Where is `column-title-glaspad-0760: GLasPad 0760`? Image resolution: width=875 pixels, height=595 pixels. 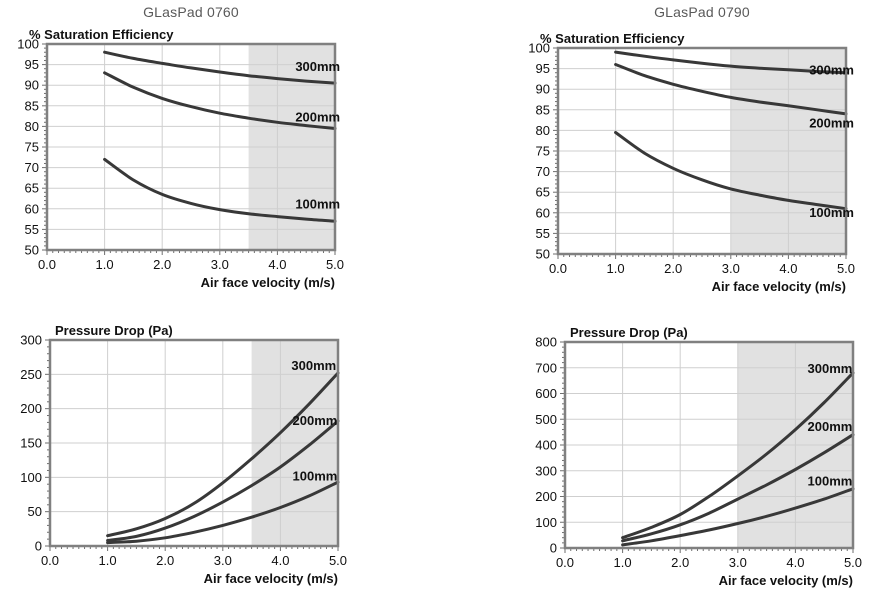
column-title-glaspad-0760: GLasPad 0760 is located at coordinates (191, 12).